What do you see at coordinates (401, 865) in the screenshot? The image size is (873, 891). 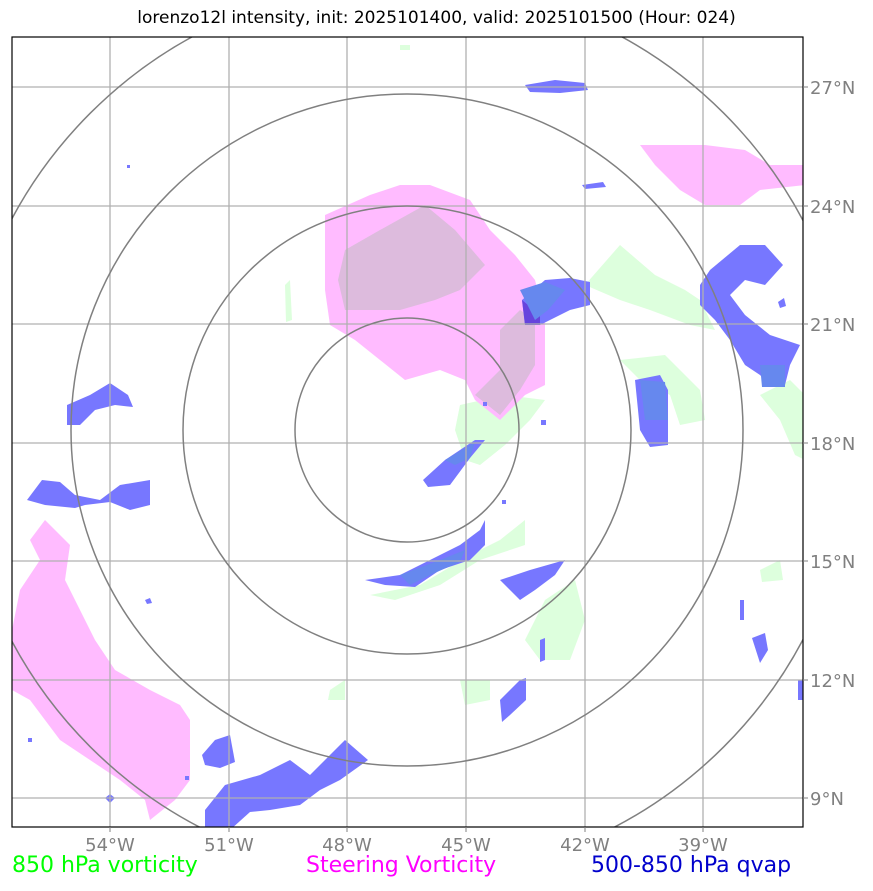 I see `legend-steering-vorticity: Steering Vorticity` at bounding box center [401, 865].